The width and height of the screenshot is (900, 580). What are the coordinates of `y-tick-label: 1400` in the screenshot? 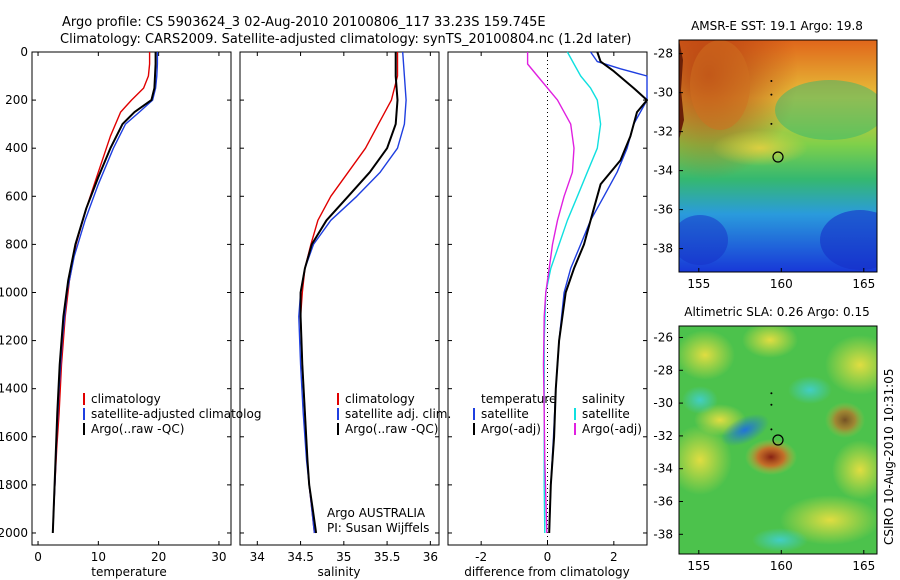 It's located at (14, 389).